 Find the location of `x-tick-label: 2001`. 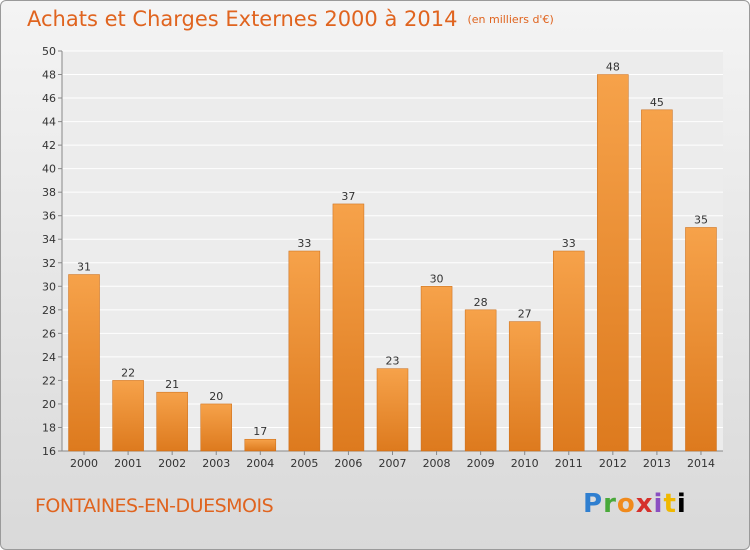

x-tick-label: 2001 is located at coordinates (128, 463).